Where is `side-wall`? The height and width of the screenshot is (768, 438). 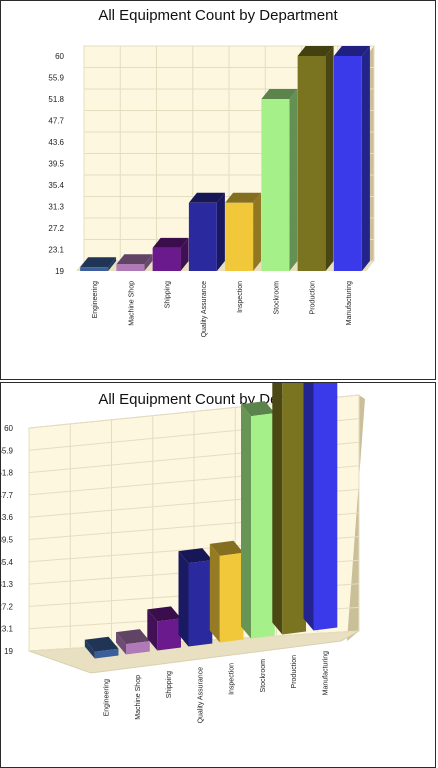
side-wall is located at coordinates (356, 518).